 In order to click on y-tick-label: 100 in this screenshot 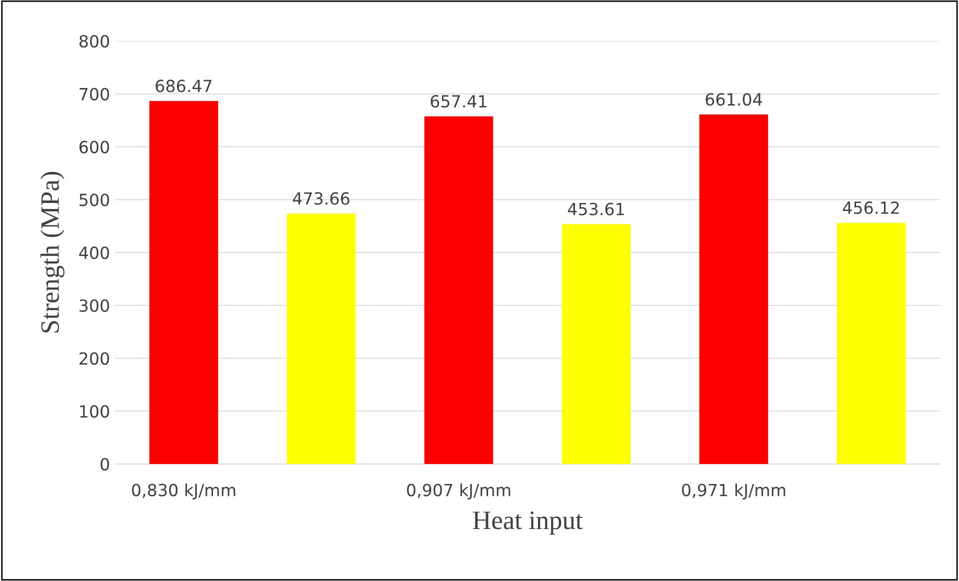, I will do `click(95, 411)`.